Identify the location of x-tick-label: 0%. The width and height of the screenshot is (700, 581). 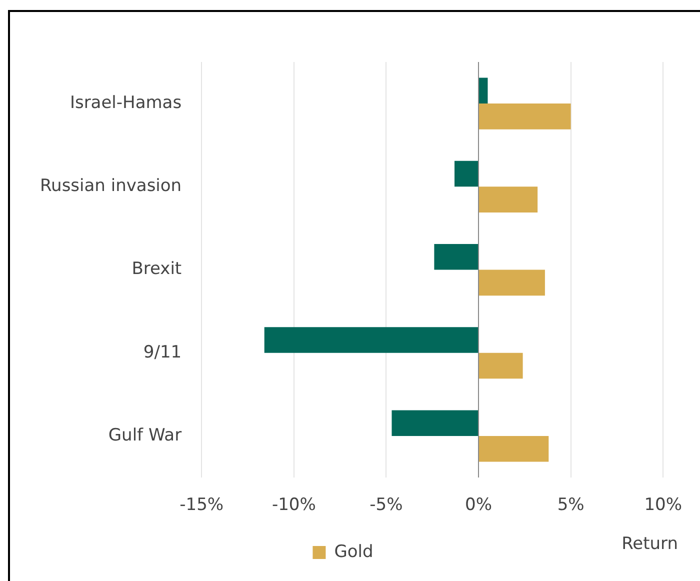
(478, 505).